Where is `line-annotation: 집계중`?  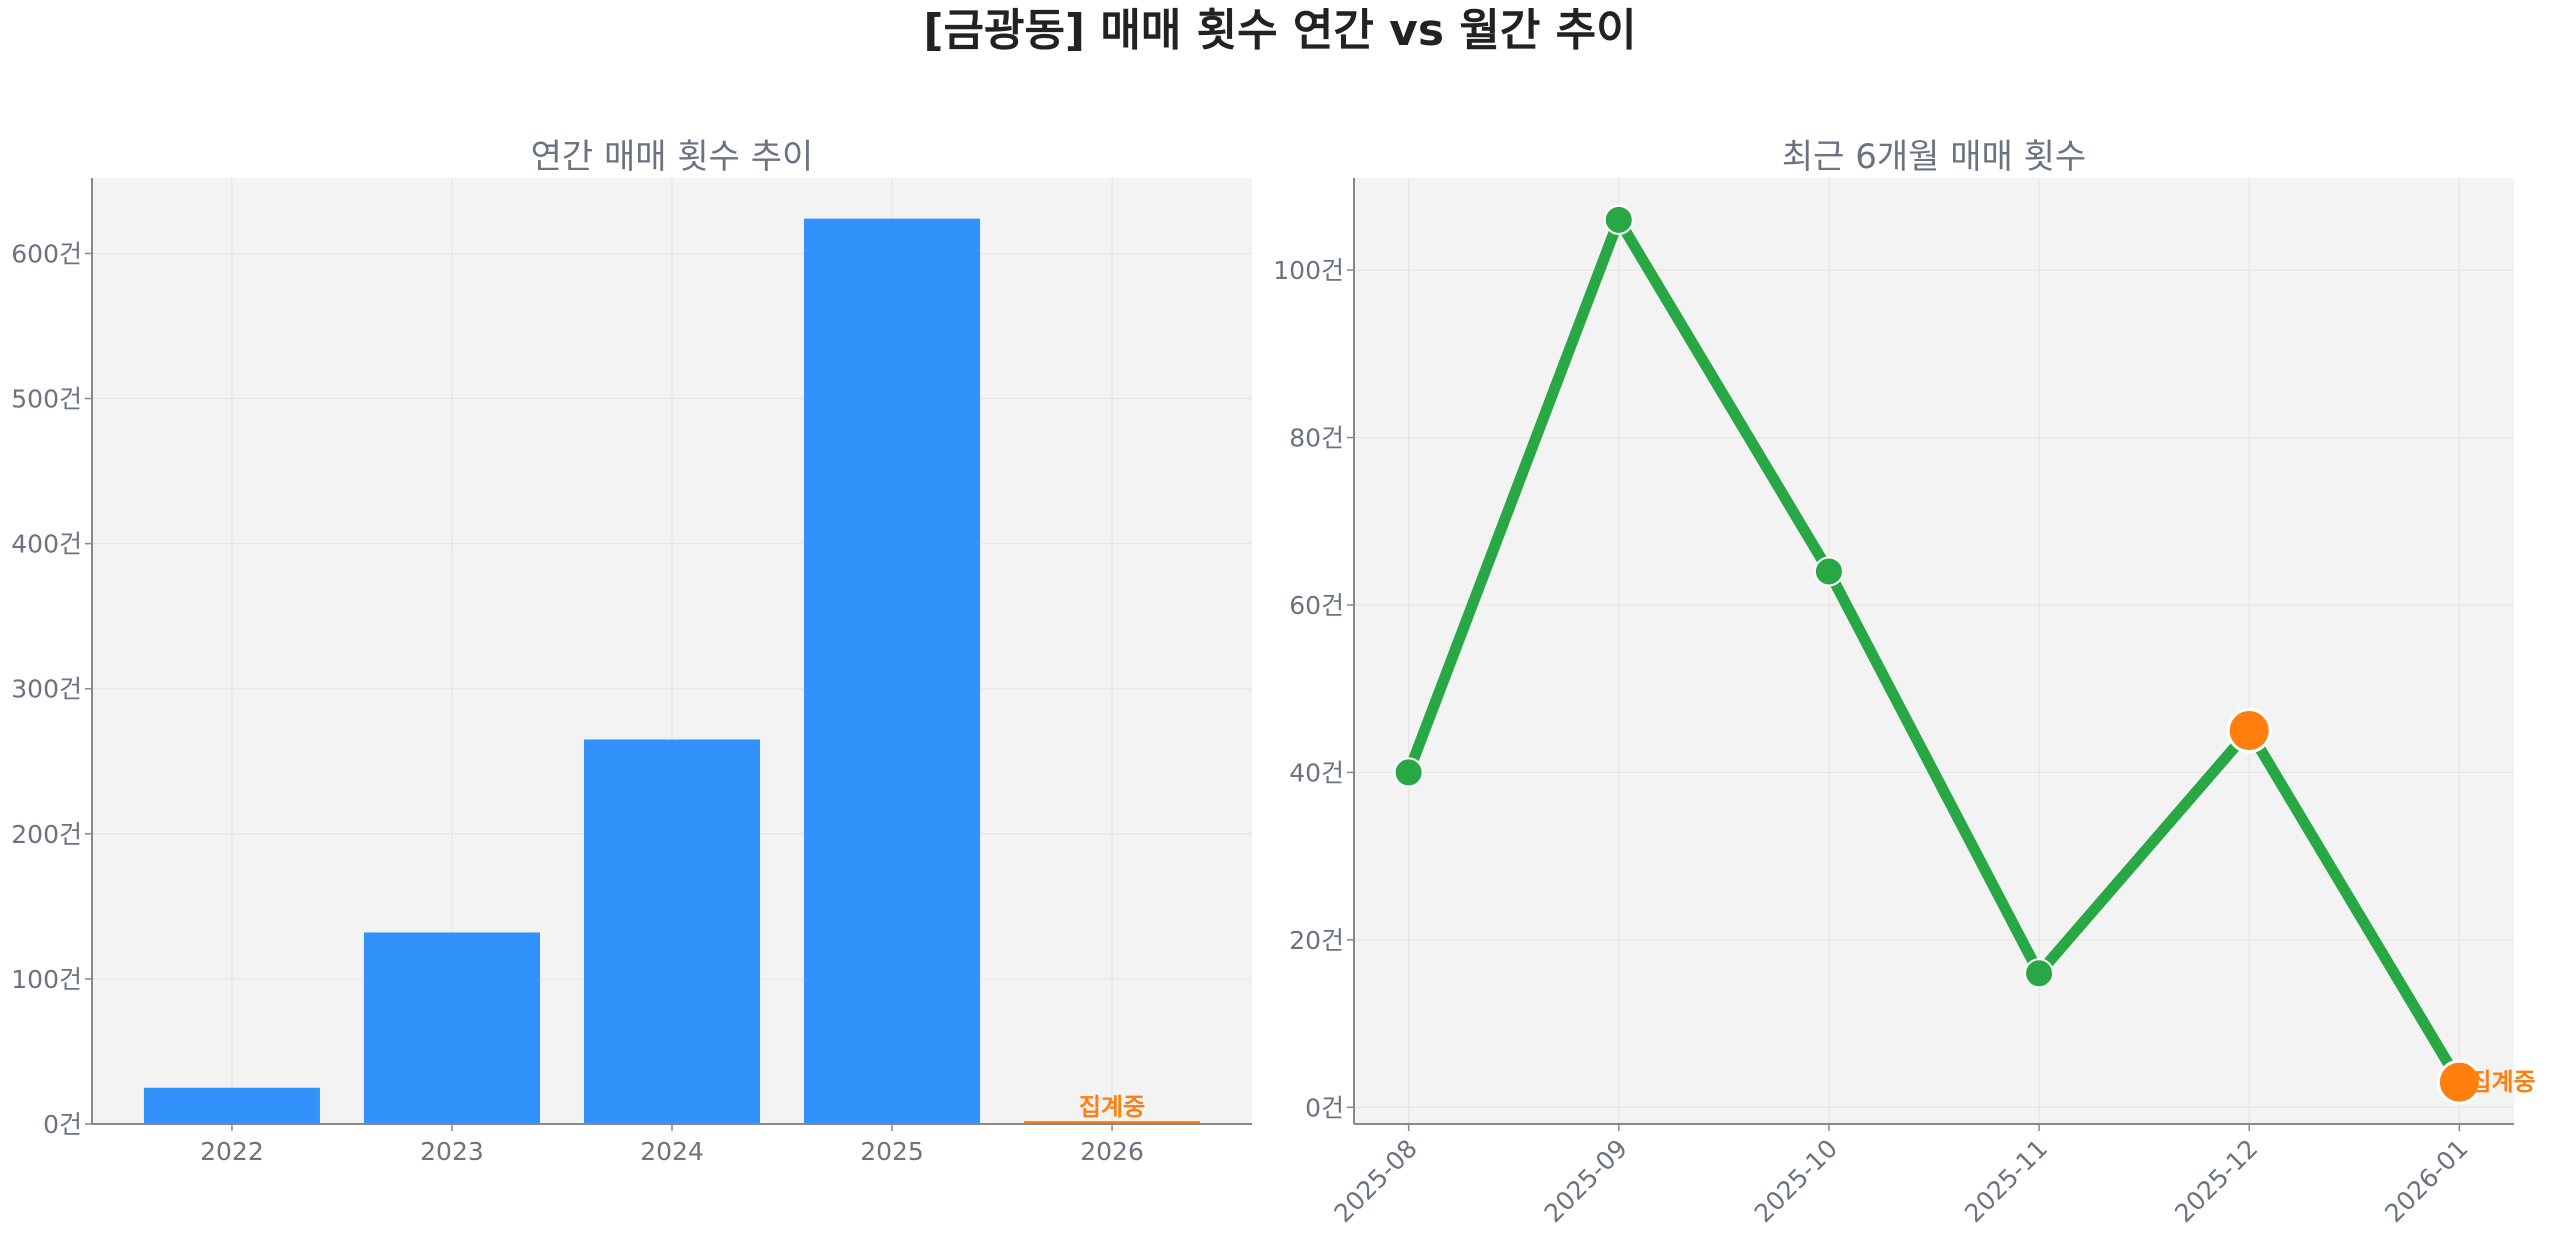
line-annotation: 집계중 is located at coordinates (2502, 1082).